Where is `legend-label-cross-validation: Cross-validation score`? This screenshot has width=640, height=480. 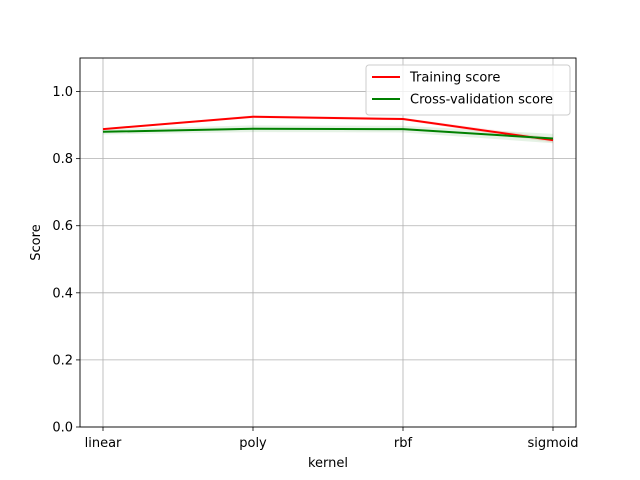 legend-label-cross-validation: Cross-validation score is located at coordinates (481, 100).